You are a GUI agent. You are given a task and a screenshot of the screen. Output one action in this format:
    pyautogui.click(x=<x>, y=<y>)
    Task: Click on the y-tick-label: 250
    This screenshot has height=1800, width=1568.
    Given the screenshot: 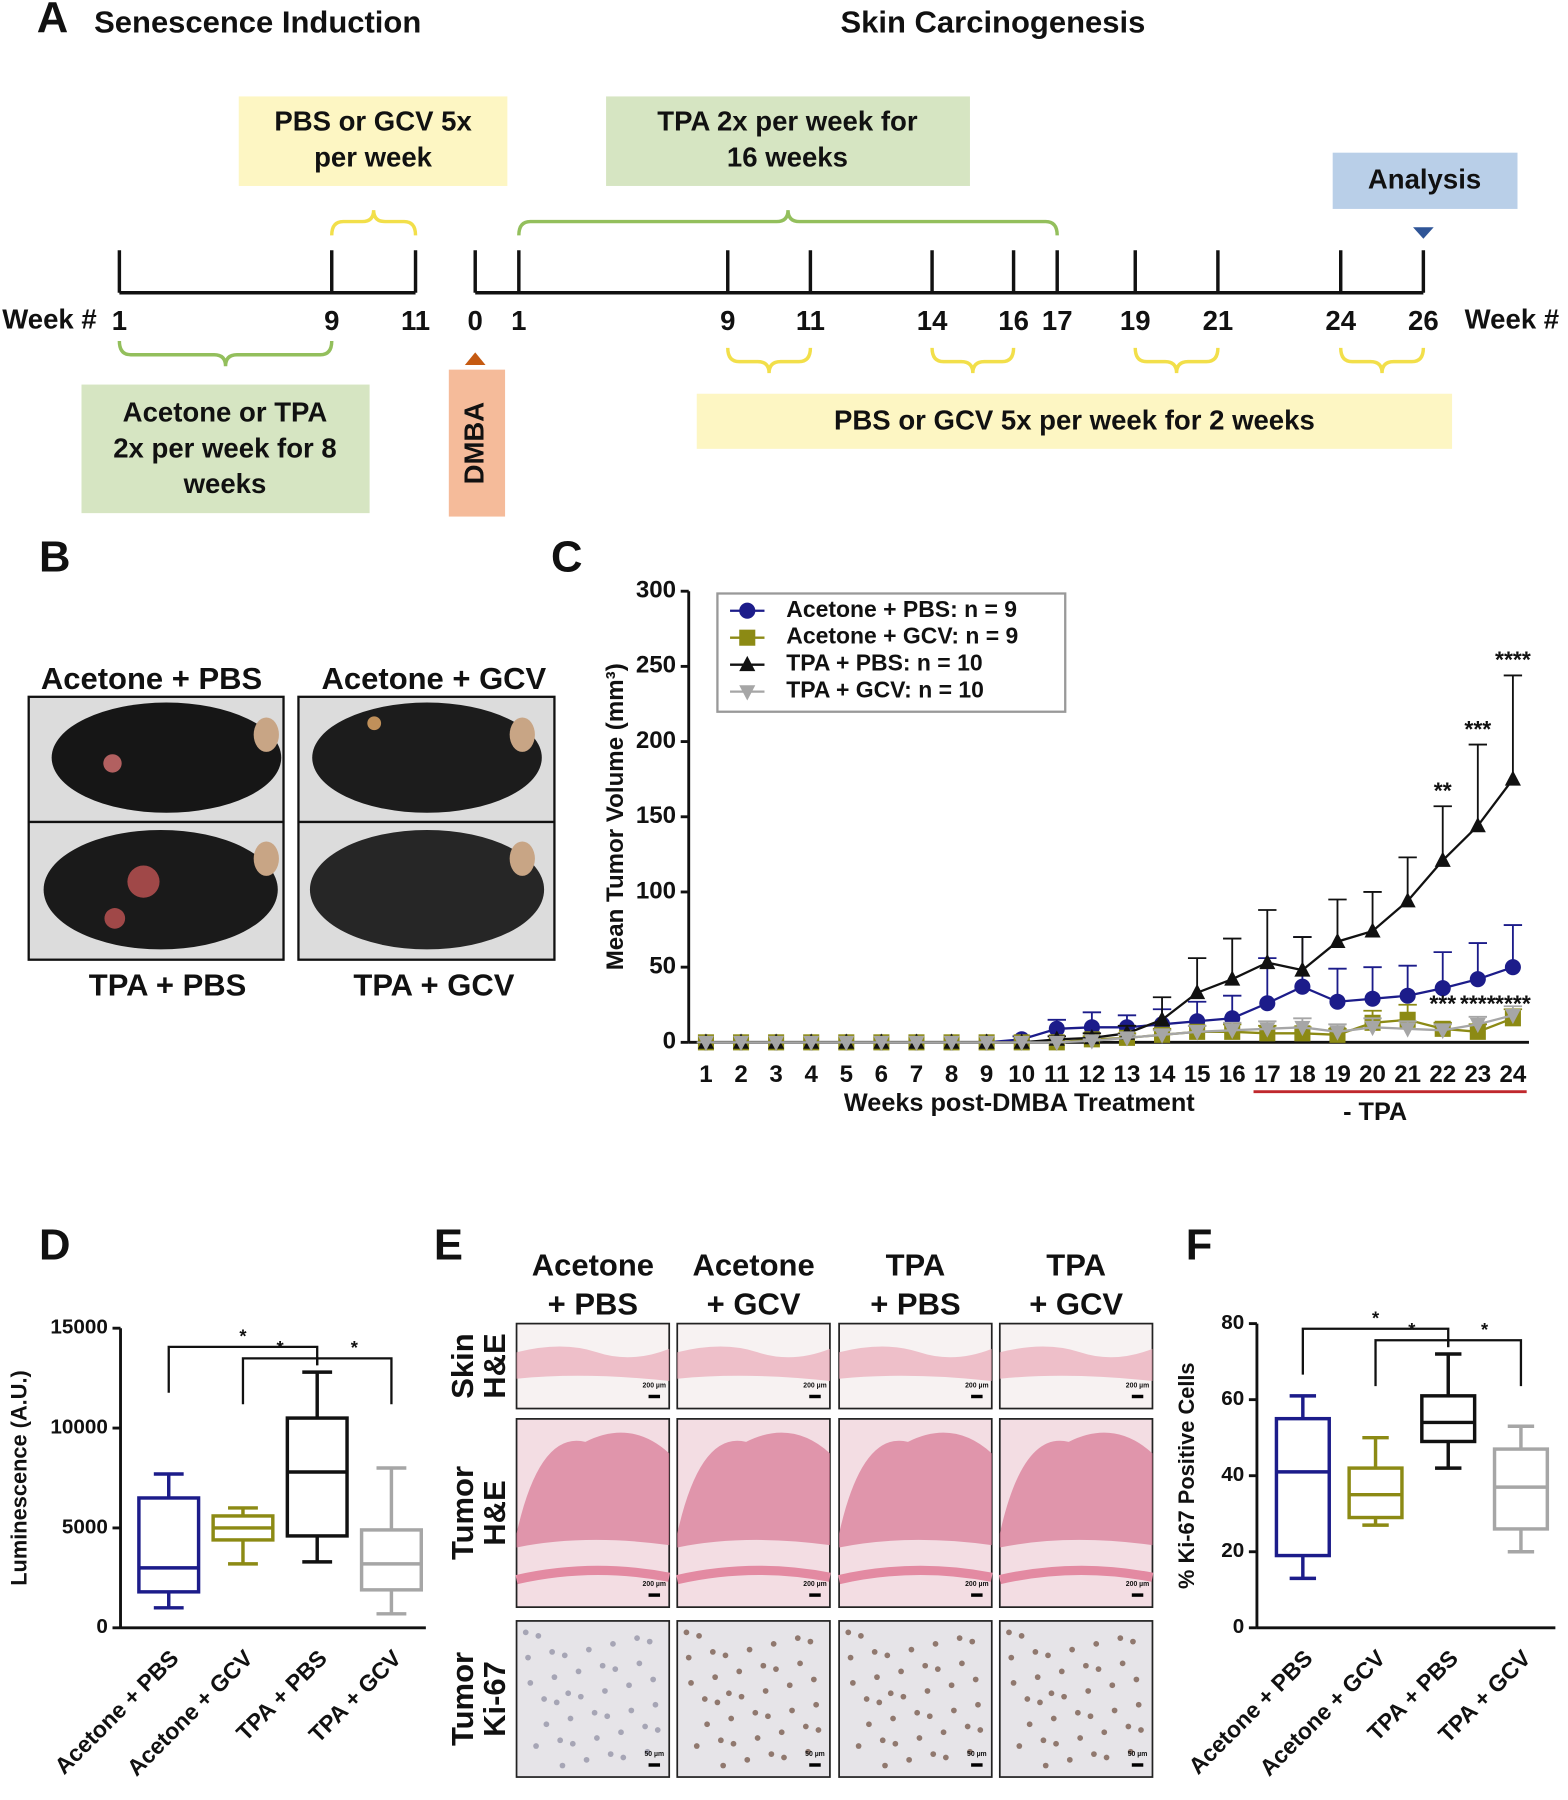 What is the action you would take?
    pyautogui.click(x=656, y=665)
    